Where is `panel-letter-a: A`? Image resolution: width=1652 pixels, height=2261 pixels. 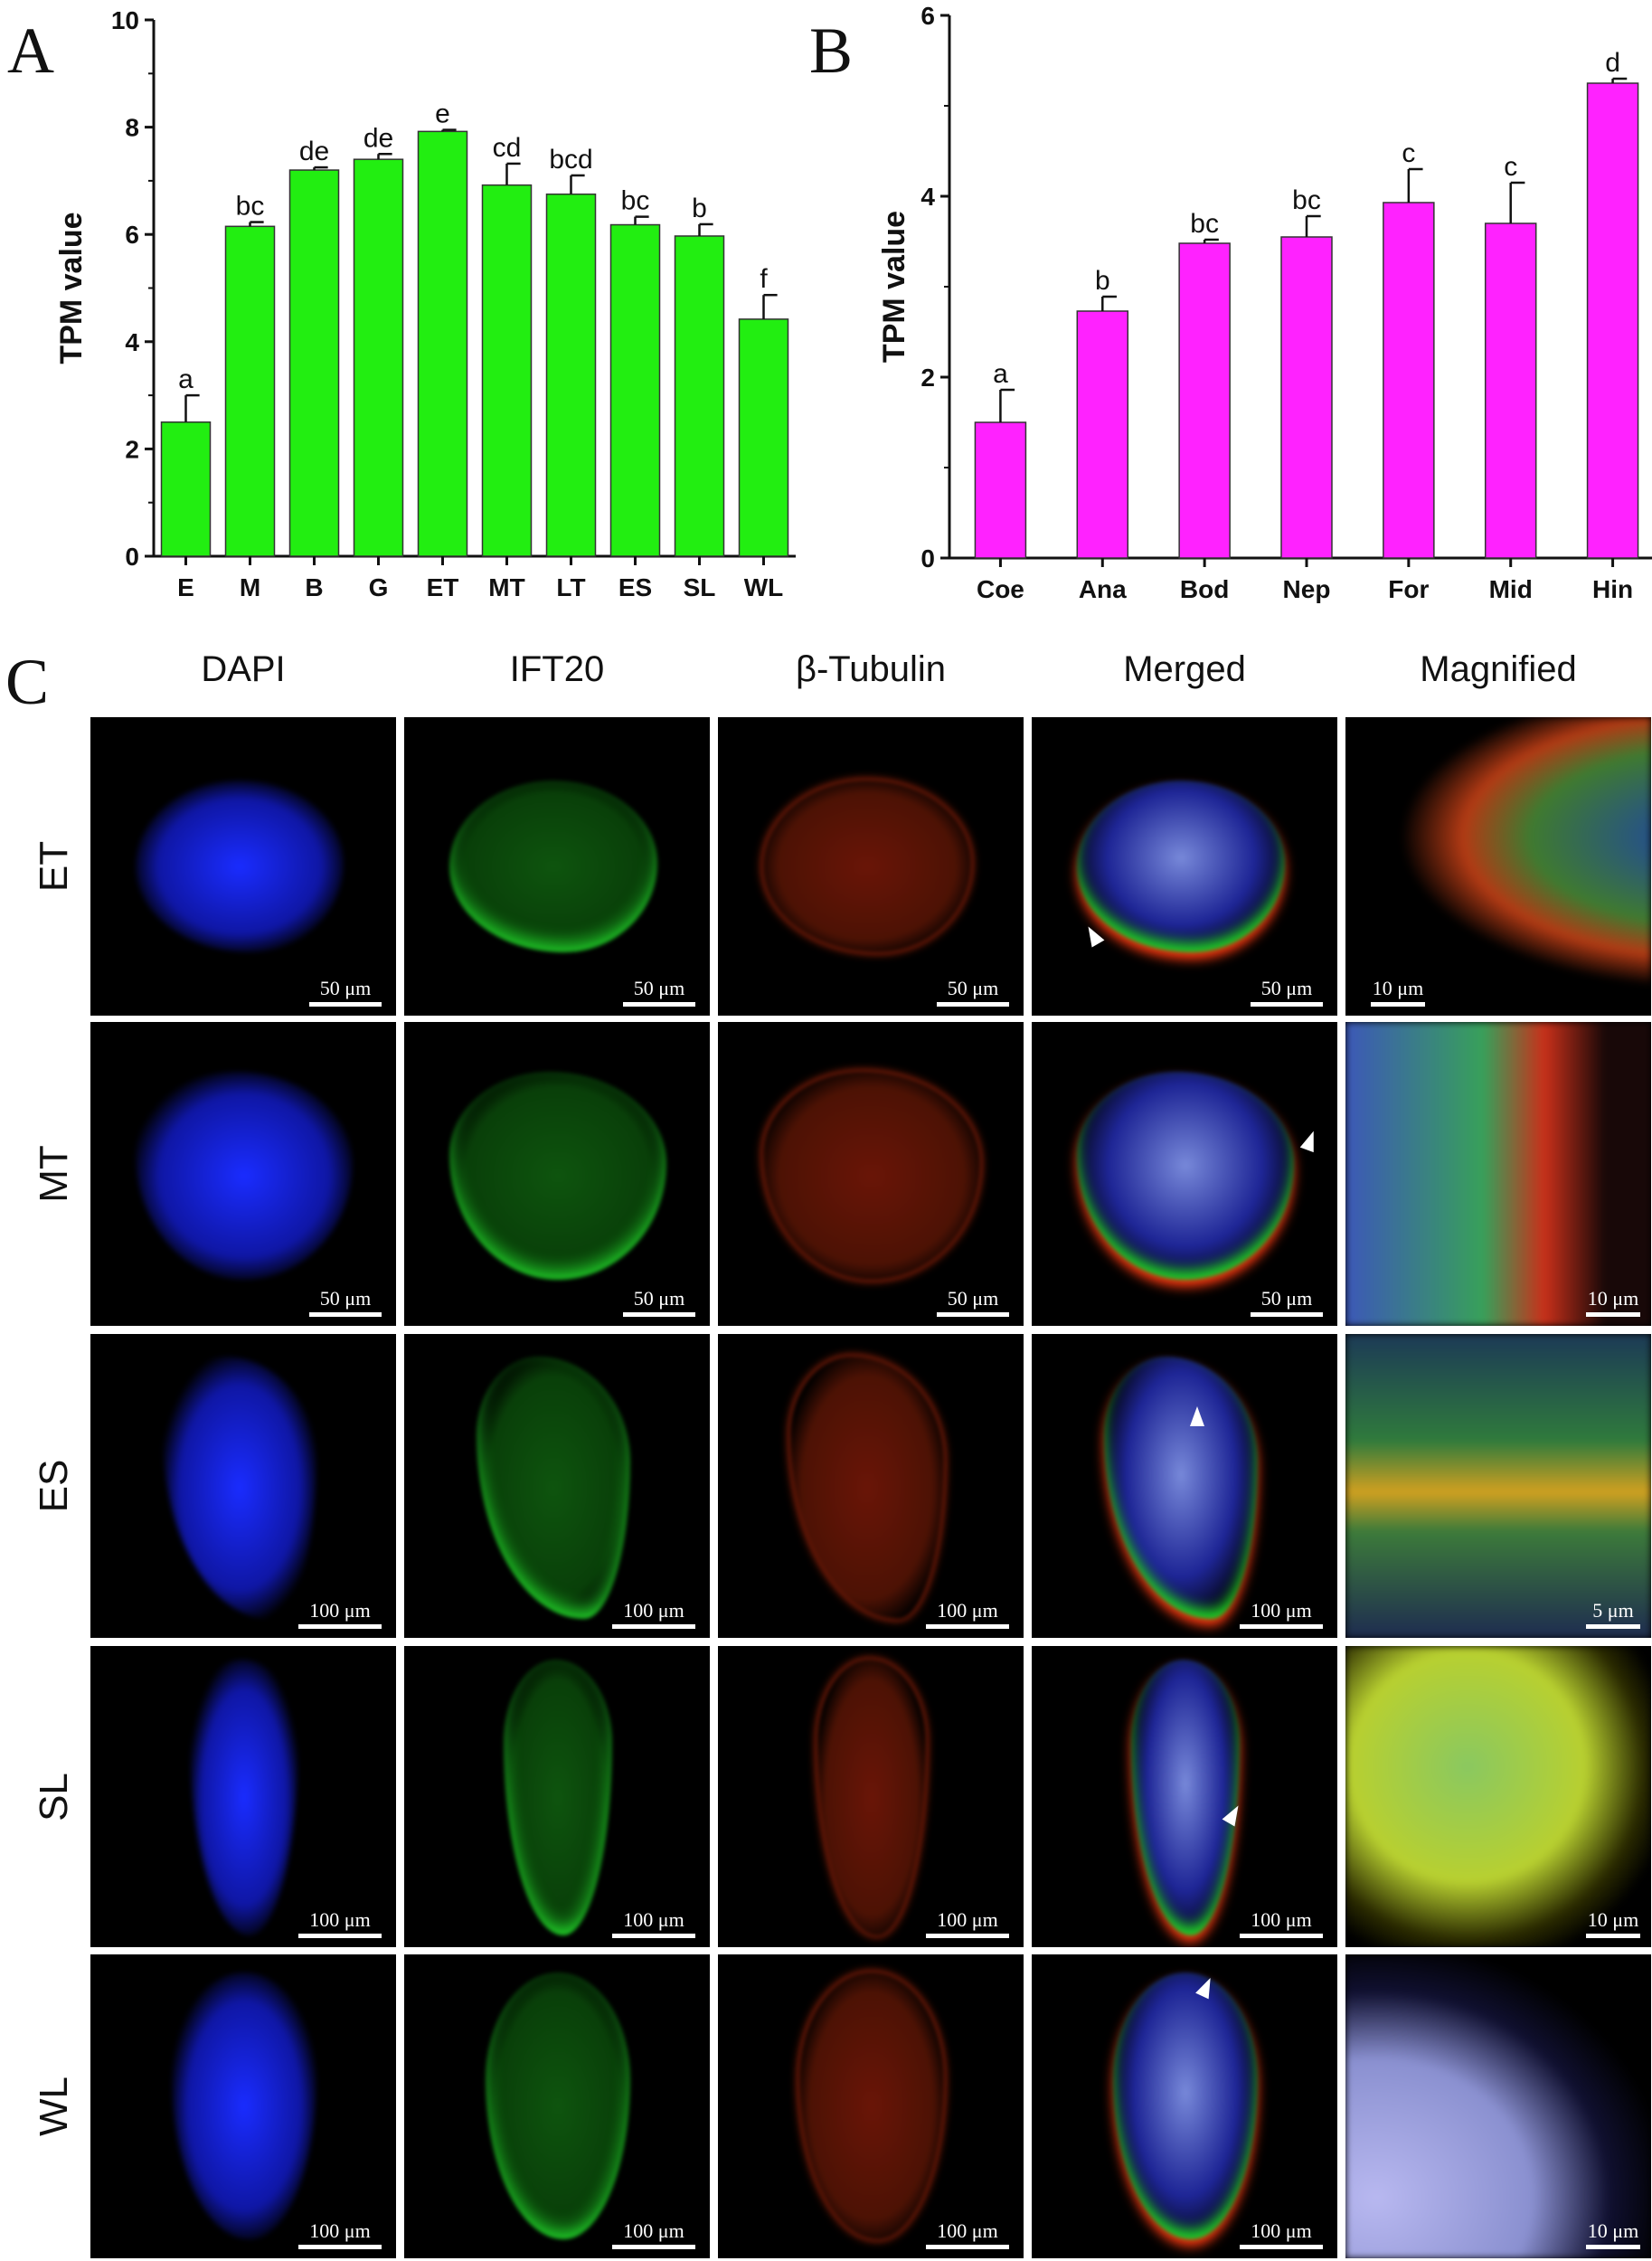
panel-letter-a: A is located at coordinates (30, 50).